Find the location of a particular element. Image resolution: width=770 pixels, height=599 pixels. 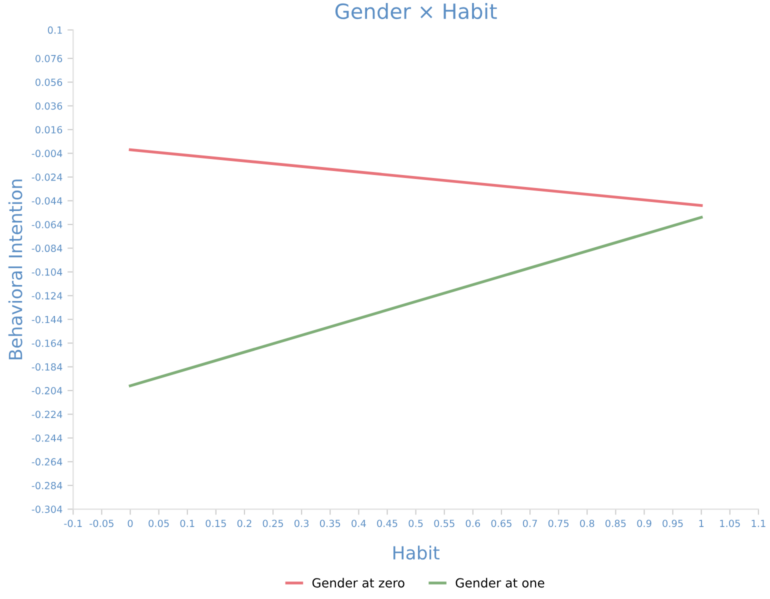

y-axis-title: Behavioral Intention is located at coordinates (15, 270).